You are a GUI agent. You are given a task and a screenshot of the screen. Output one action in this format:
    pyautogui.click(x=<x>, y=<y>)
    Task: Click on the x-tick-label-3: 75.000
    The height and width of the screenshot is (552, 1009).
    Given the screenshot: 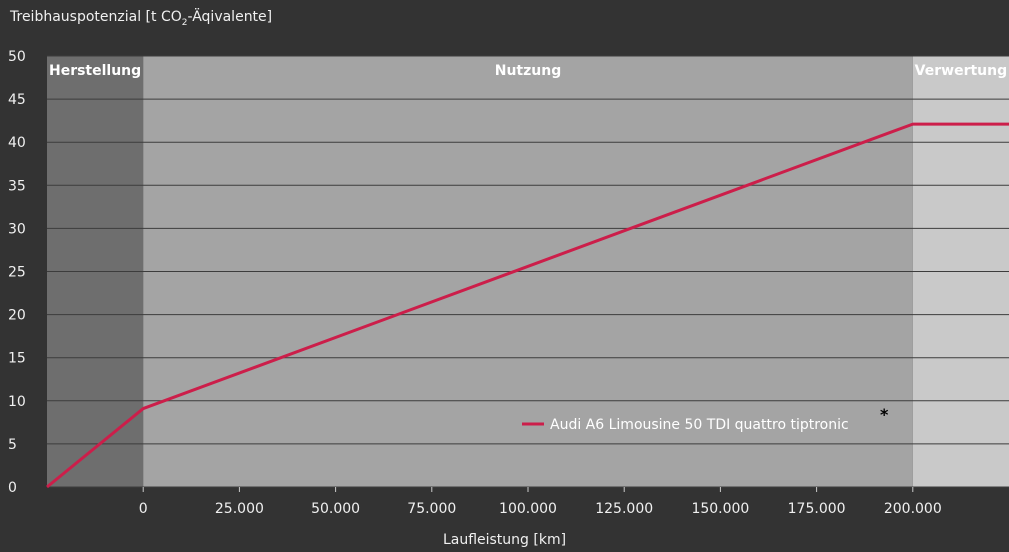 What is the action you would take?
    pyautogui.click(x=431, y=509)
    